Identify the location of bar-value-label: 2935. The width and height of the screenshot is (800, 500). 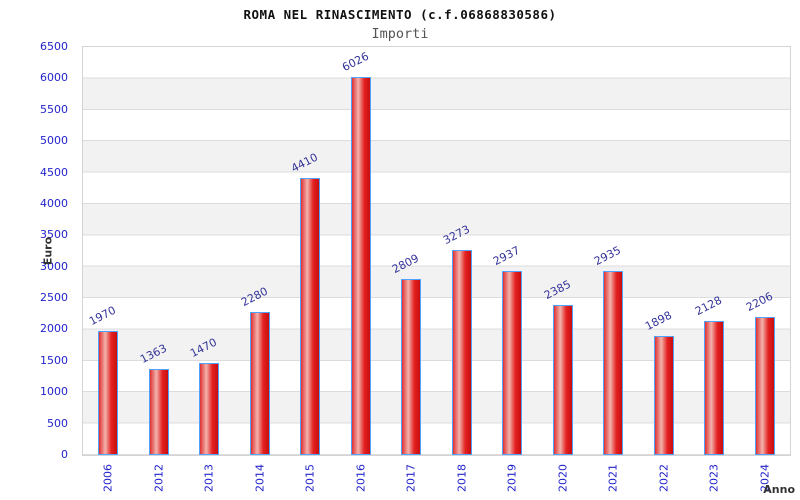
(608, 255).